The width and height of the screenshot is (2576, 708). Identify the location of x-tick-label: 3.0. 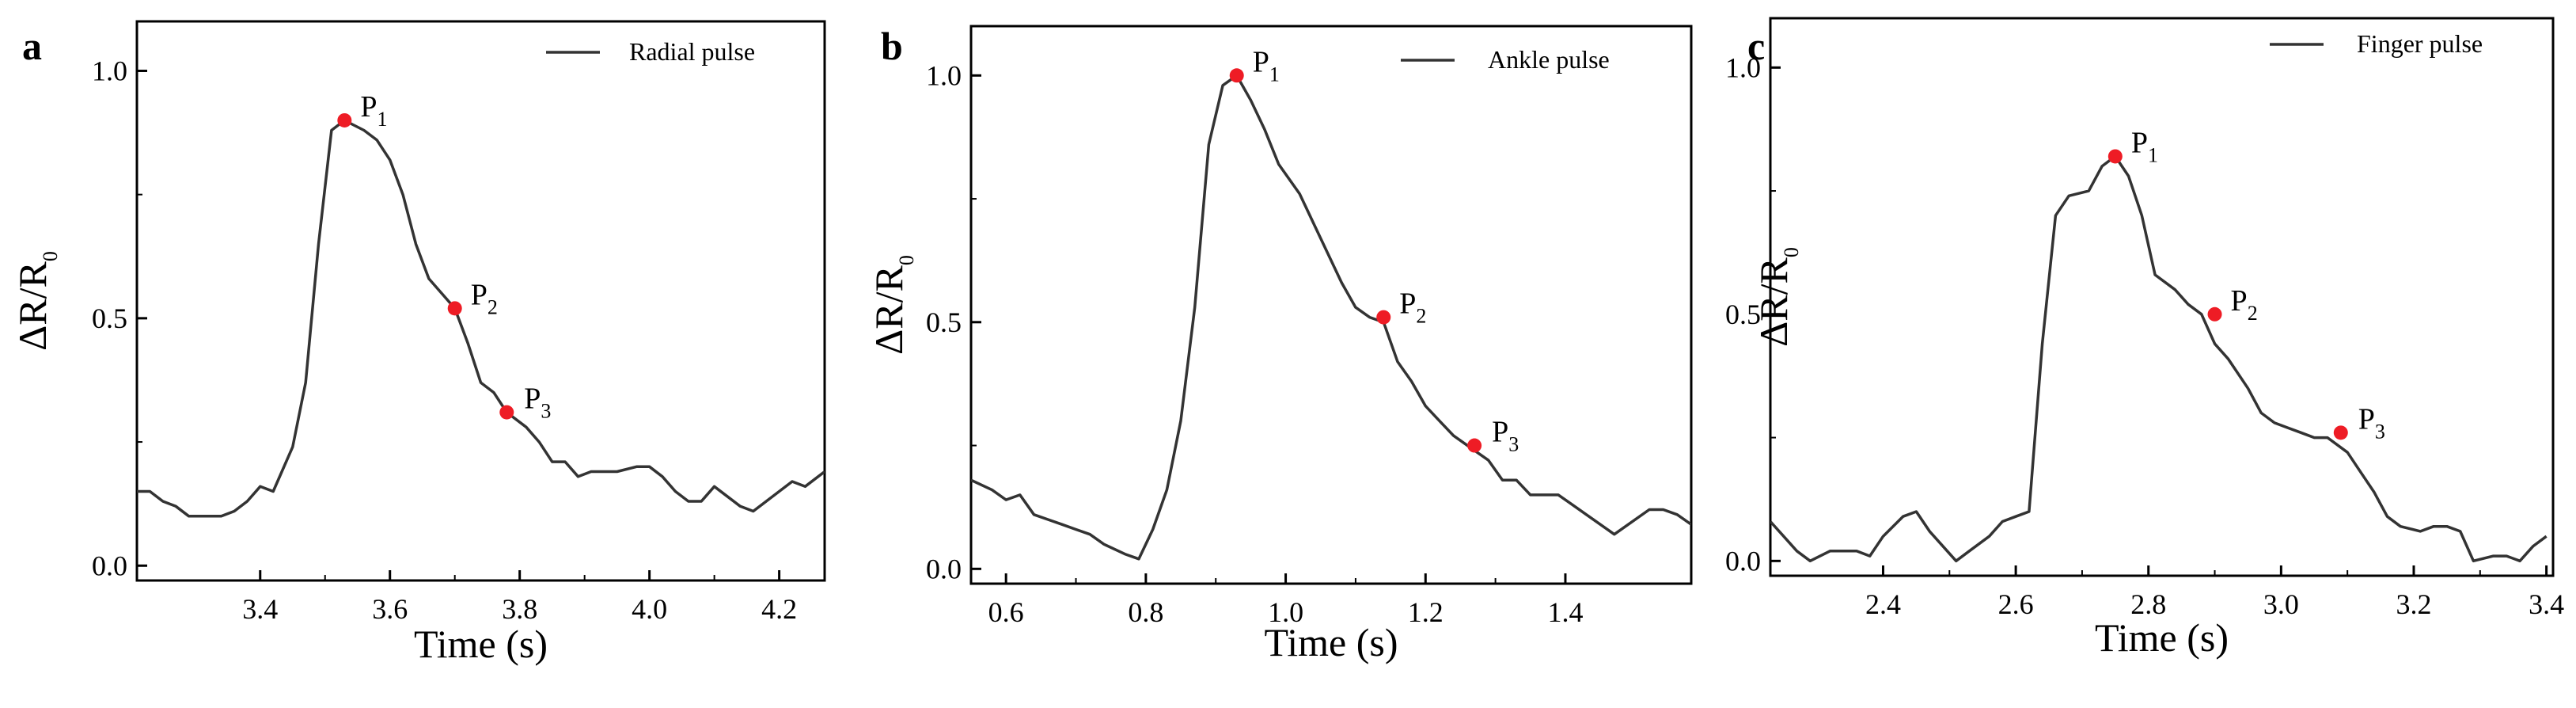
(2281, 604).